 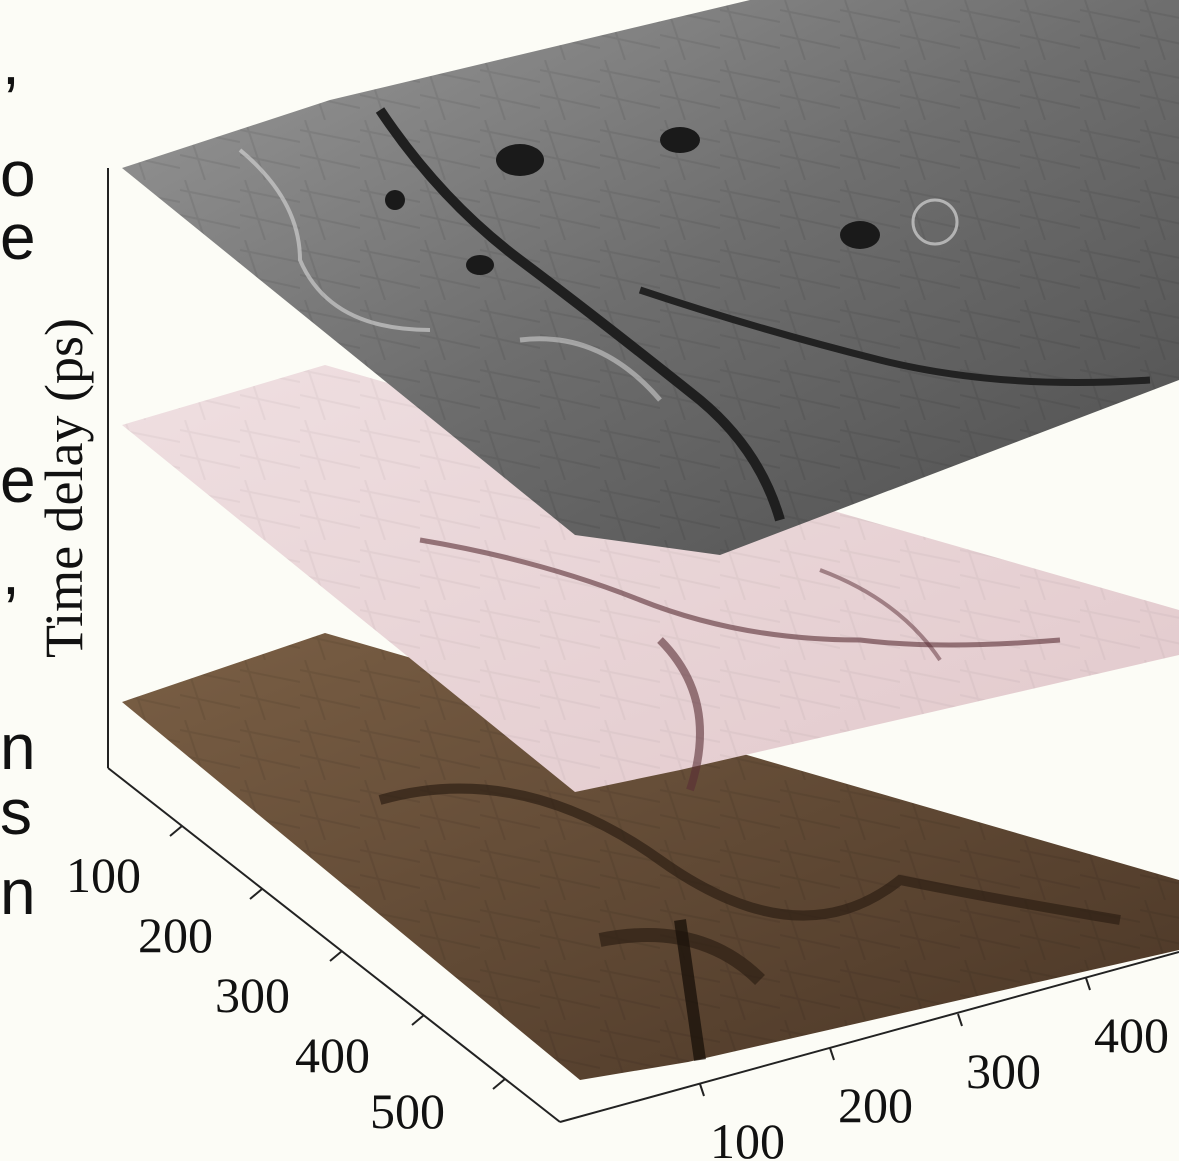 What do you see at coordinates (1003, 1071) in the screenshot?
I see `x-tick-label: 300` at bounding box center [1003, 1071].